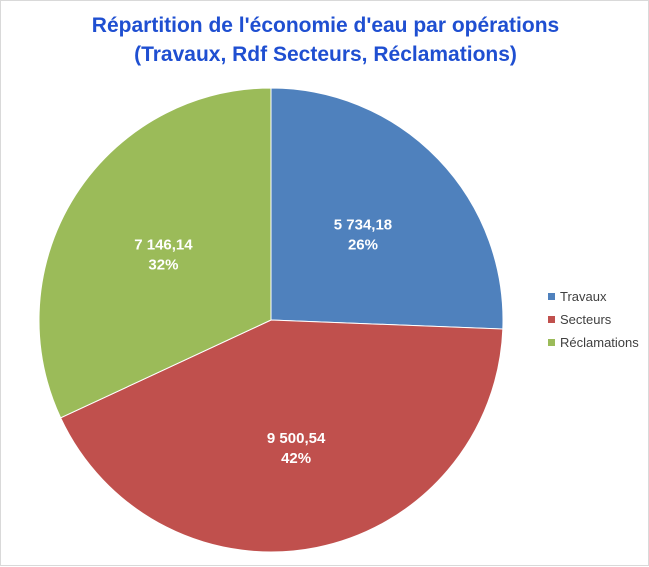  What do you see at coordinates (551, 319) in the screenshot?
I see `legend-swatch-secteurs` at bounding box center [551, 319].